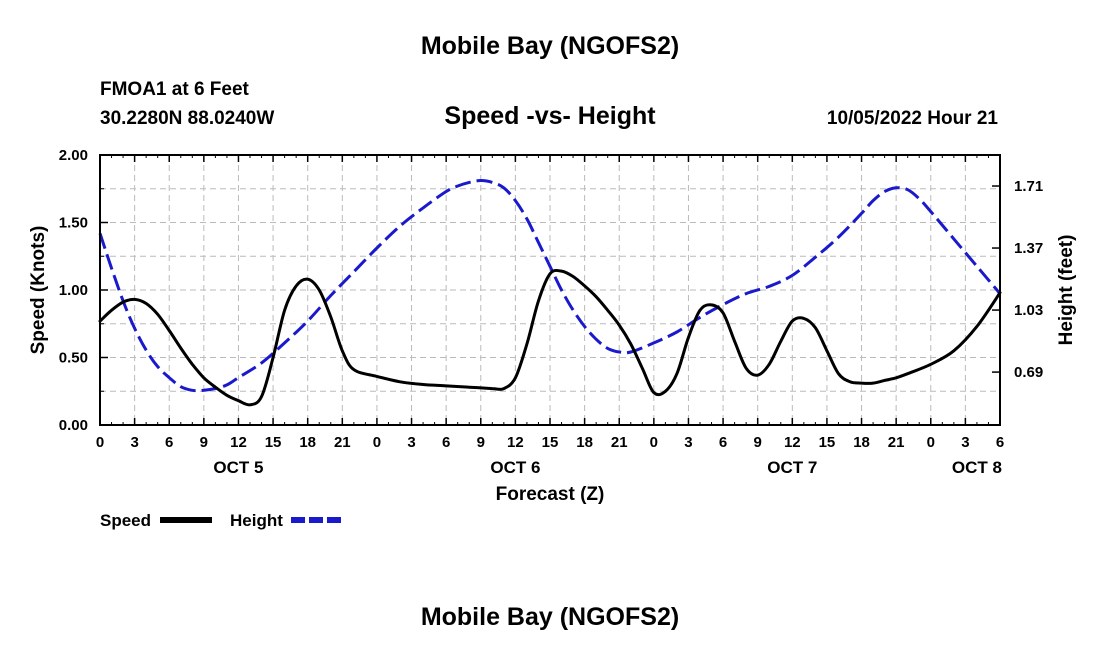  I want to click on forecast-timestamp: 10/05/2022 Hour 21, so click(913, 118).